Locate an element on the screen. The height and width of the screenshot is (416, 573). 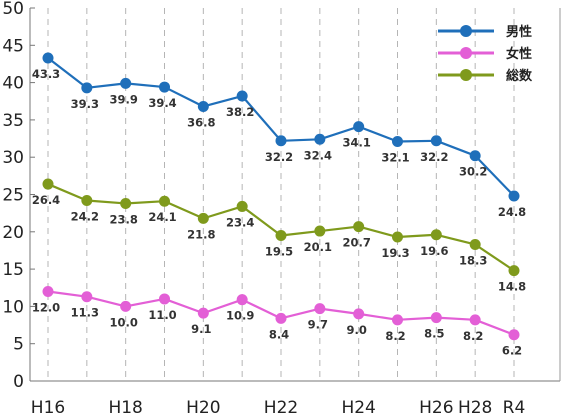
y-tick-label: 15 is located at coordinates (13, 270).